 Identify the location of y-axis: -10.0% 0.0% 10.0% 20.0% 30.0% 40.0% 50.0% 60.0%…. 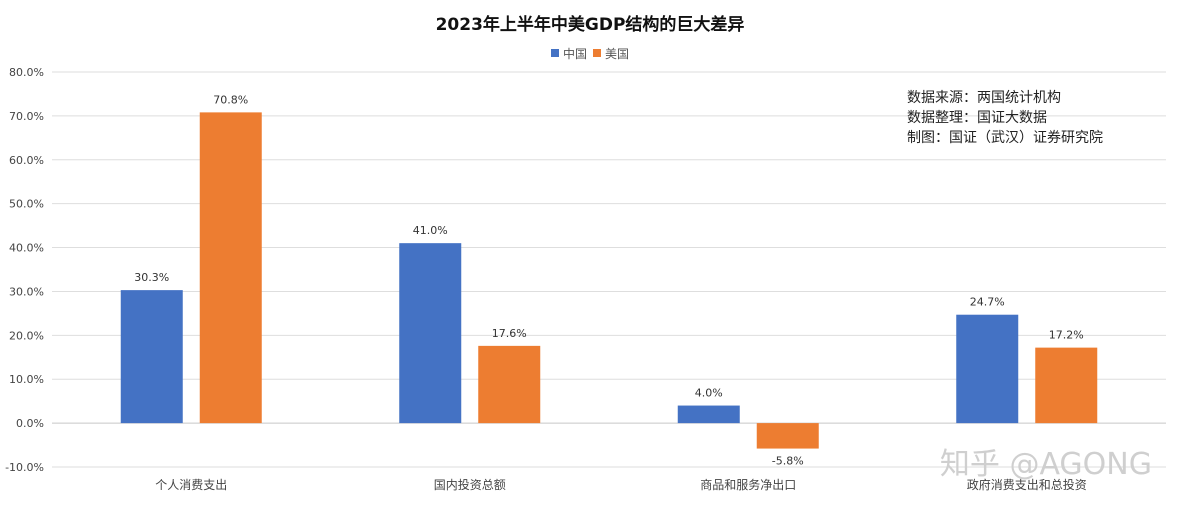
(24, 270).